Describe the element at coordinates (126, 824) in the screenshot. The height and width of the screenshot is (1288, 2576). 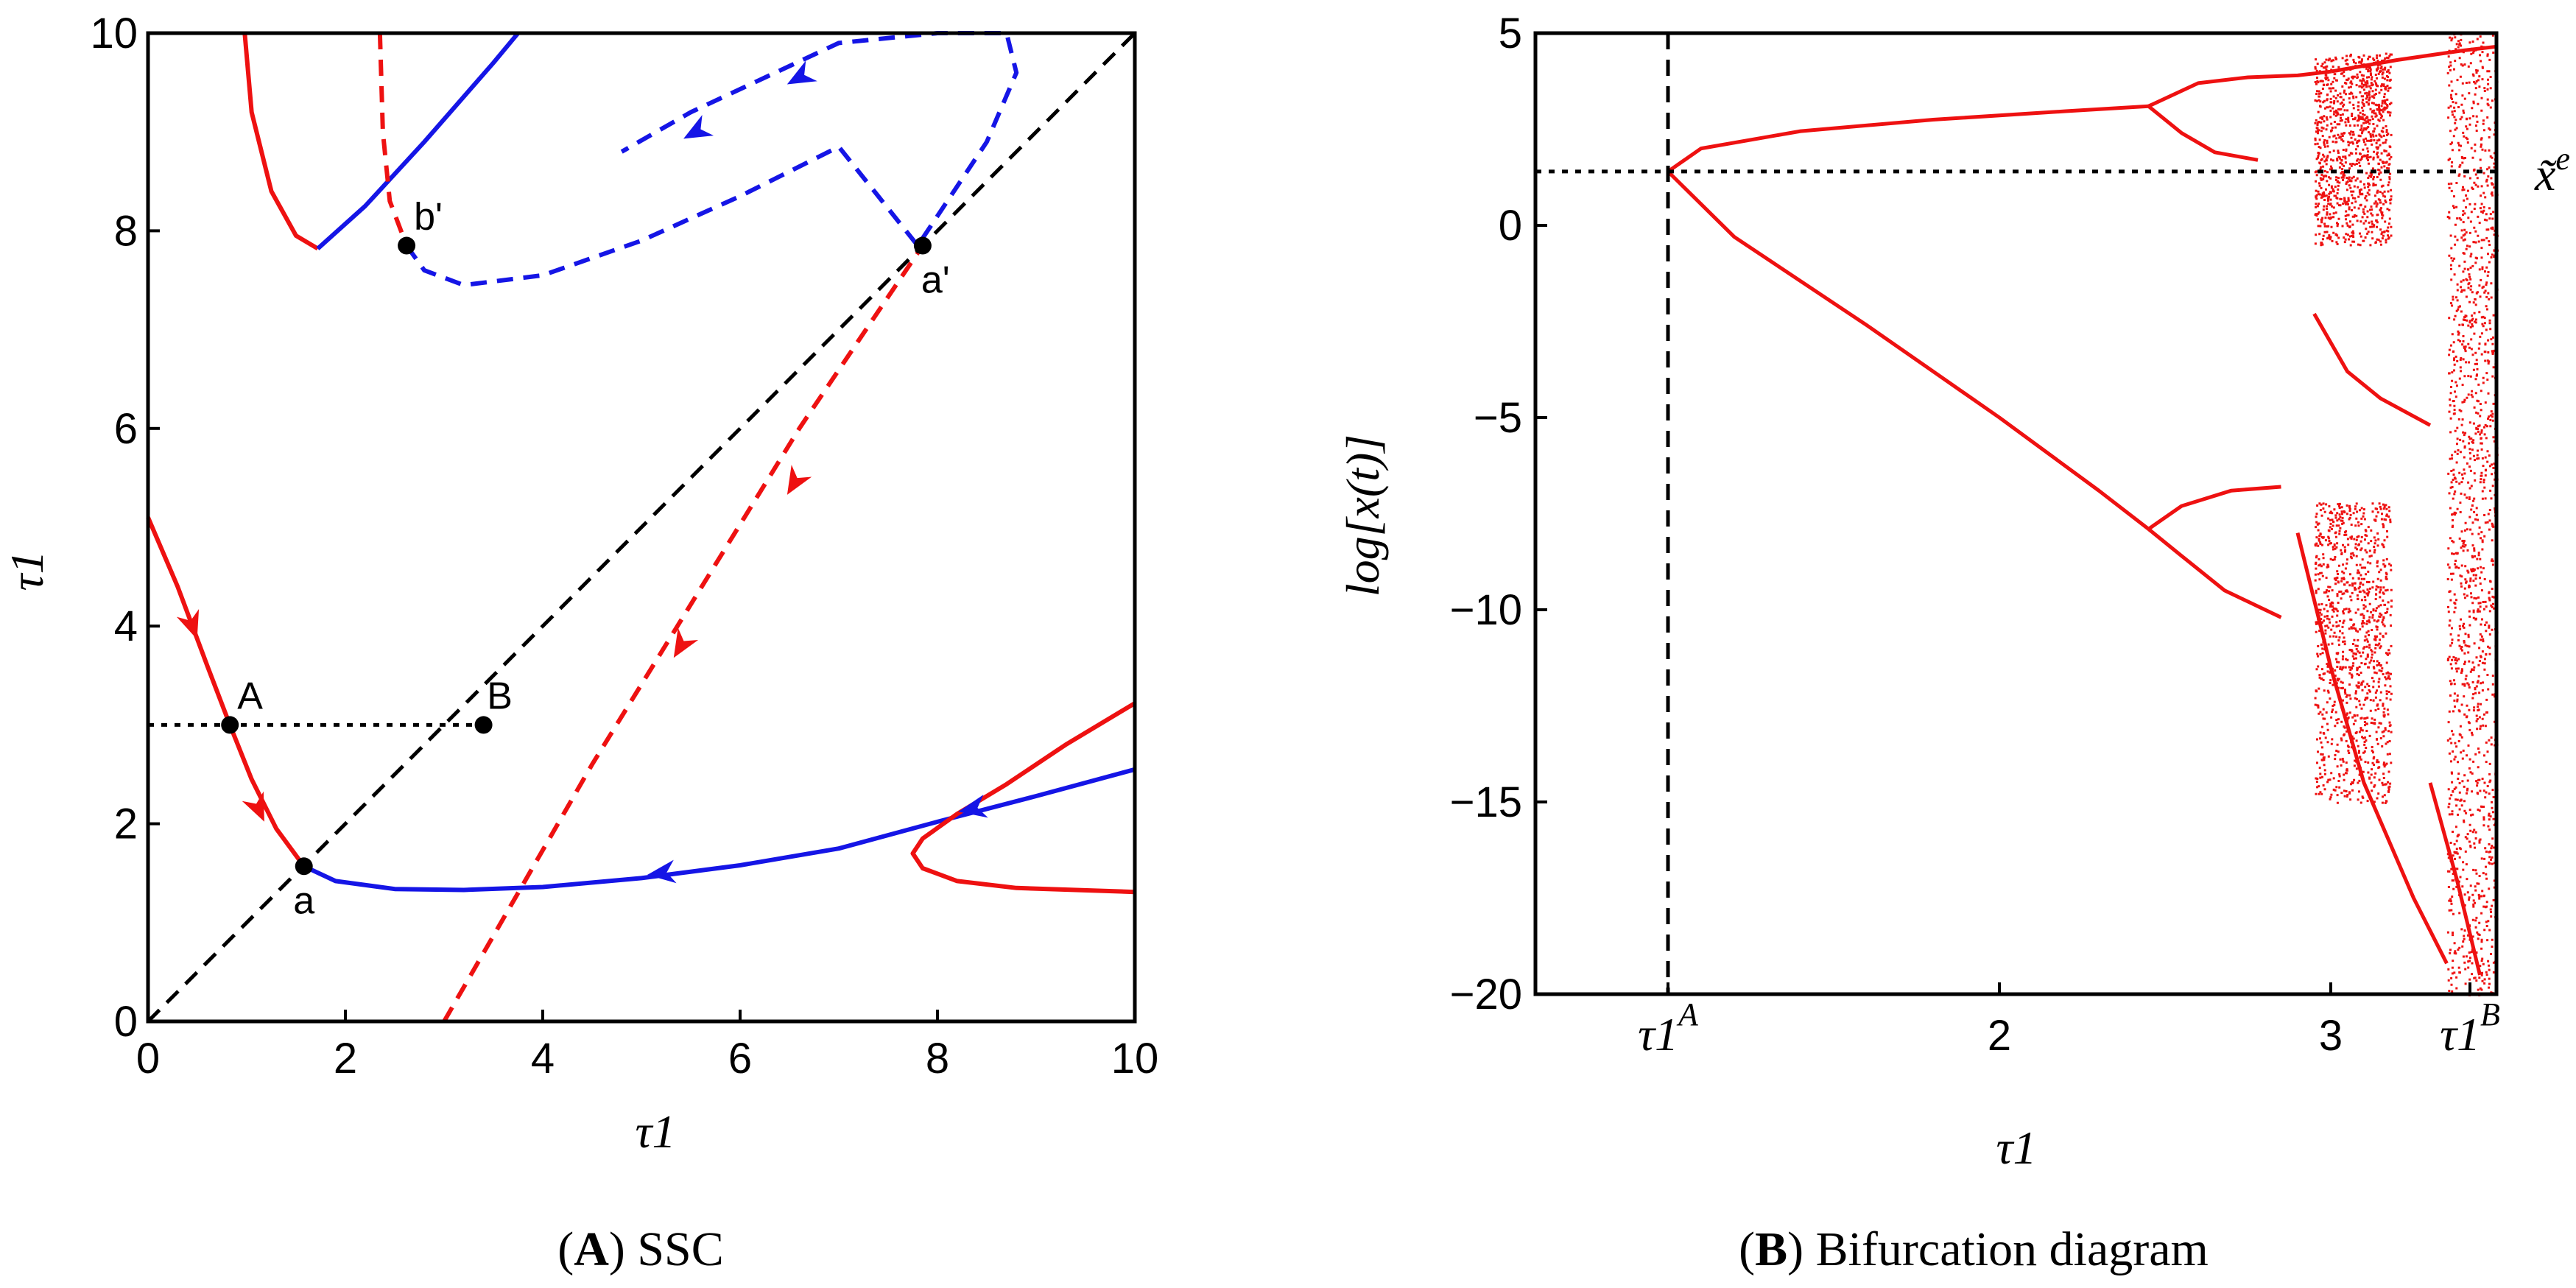
I see `y-tick-label-2: 2` at that location.